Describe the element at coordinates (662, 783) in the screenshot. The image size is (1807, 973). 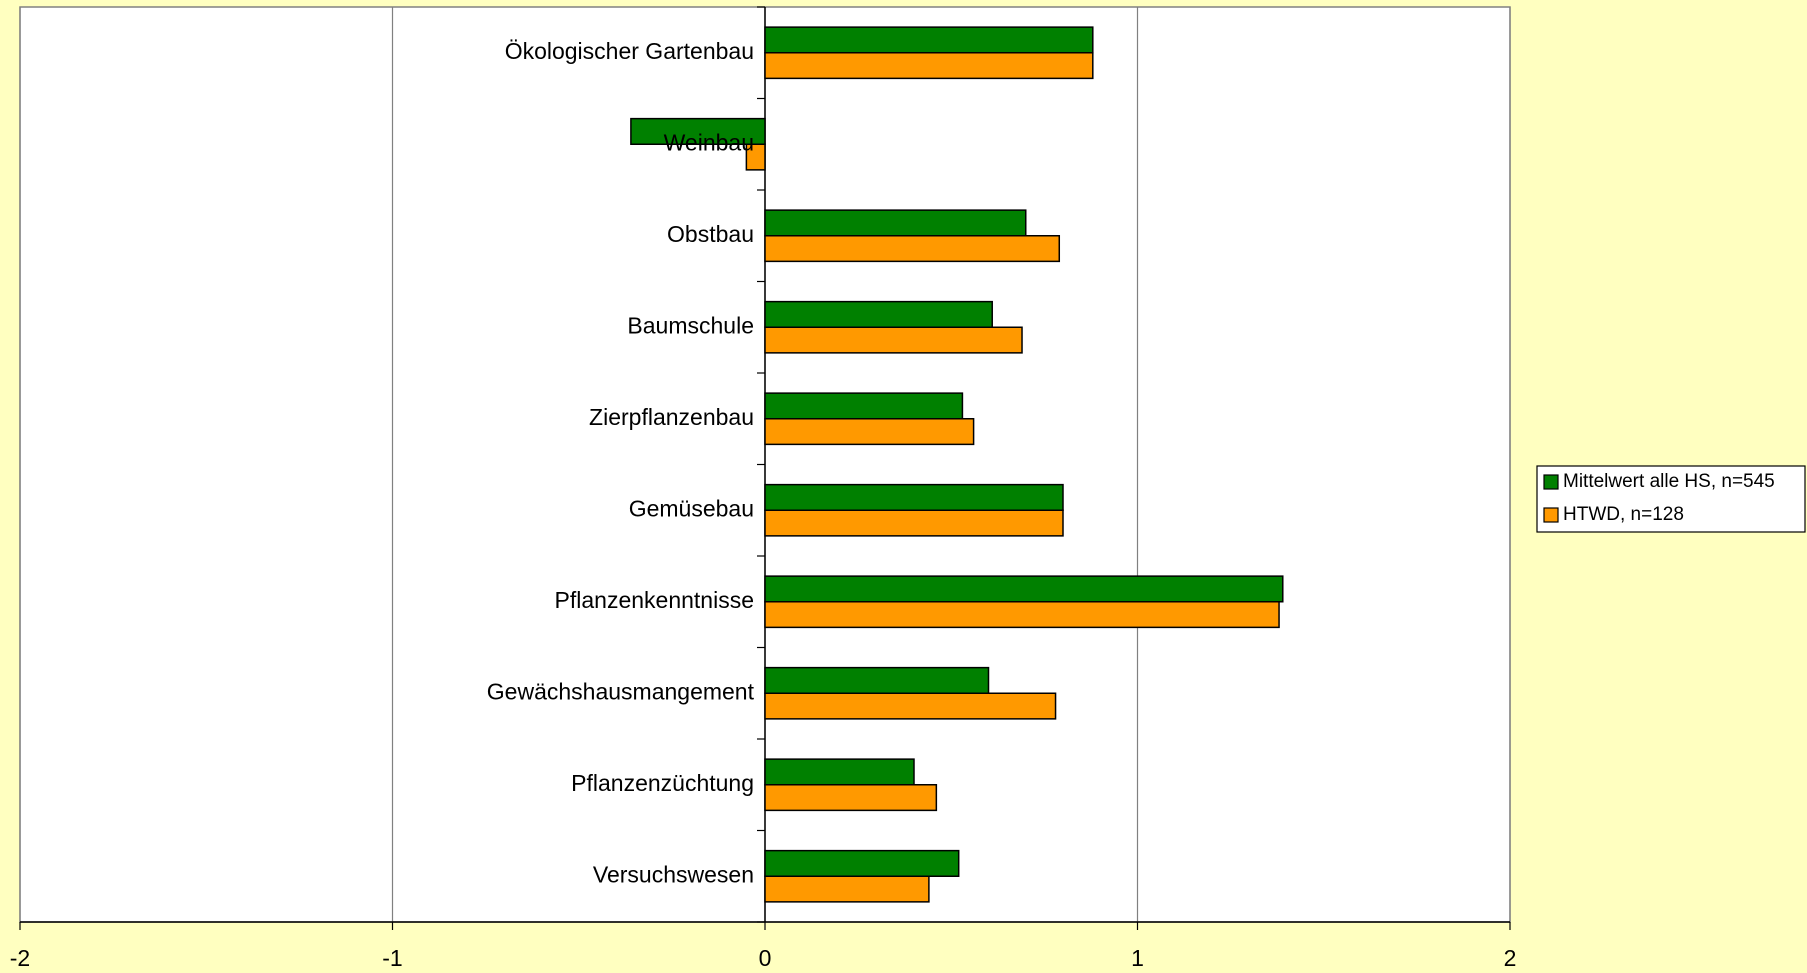
I see `y-tick-label: Pflanzenzüchtung` at that location.